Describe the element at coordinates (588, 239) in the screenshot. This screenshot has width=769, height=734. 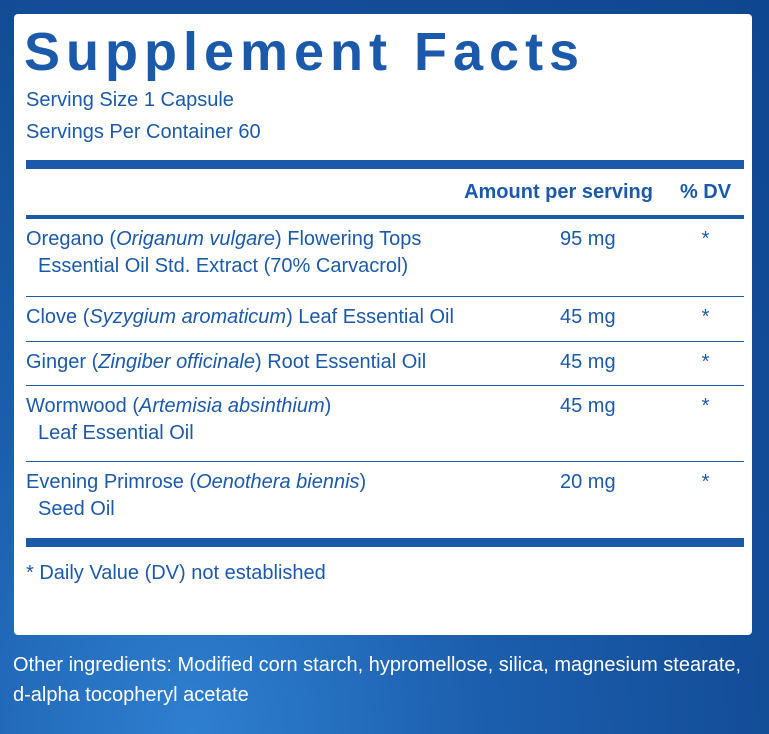
I see `ingredient-amount: 95 mg` at that location.